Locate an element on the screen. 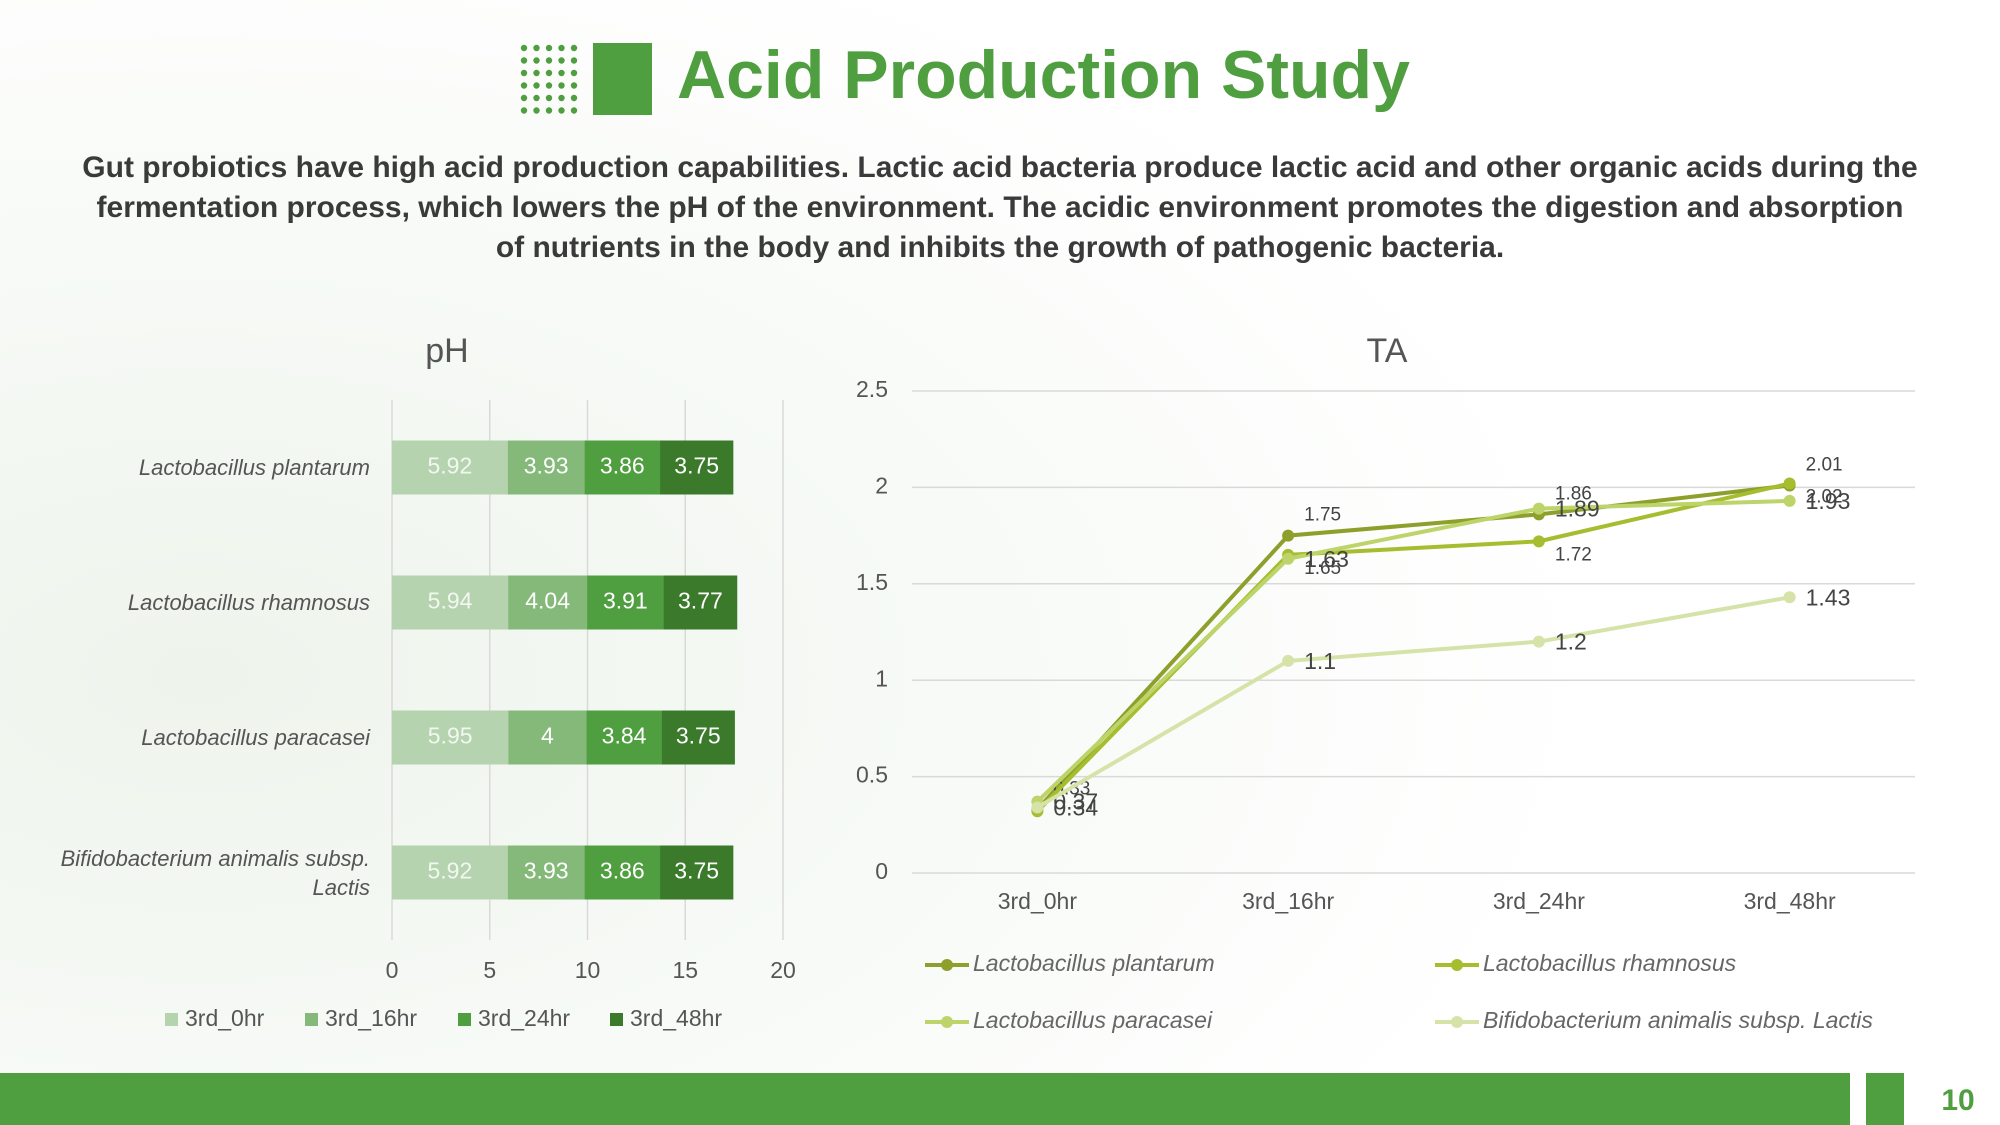 This screenshot has width=2000, height=1125. data-label: 0.34 is located at coordinates (1075, 808).